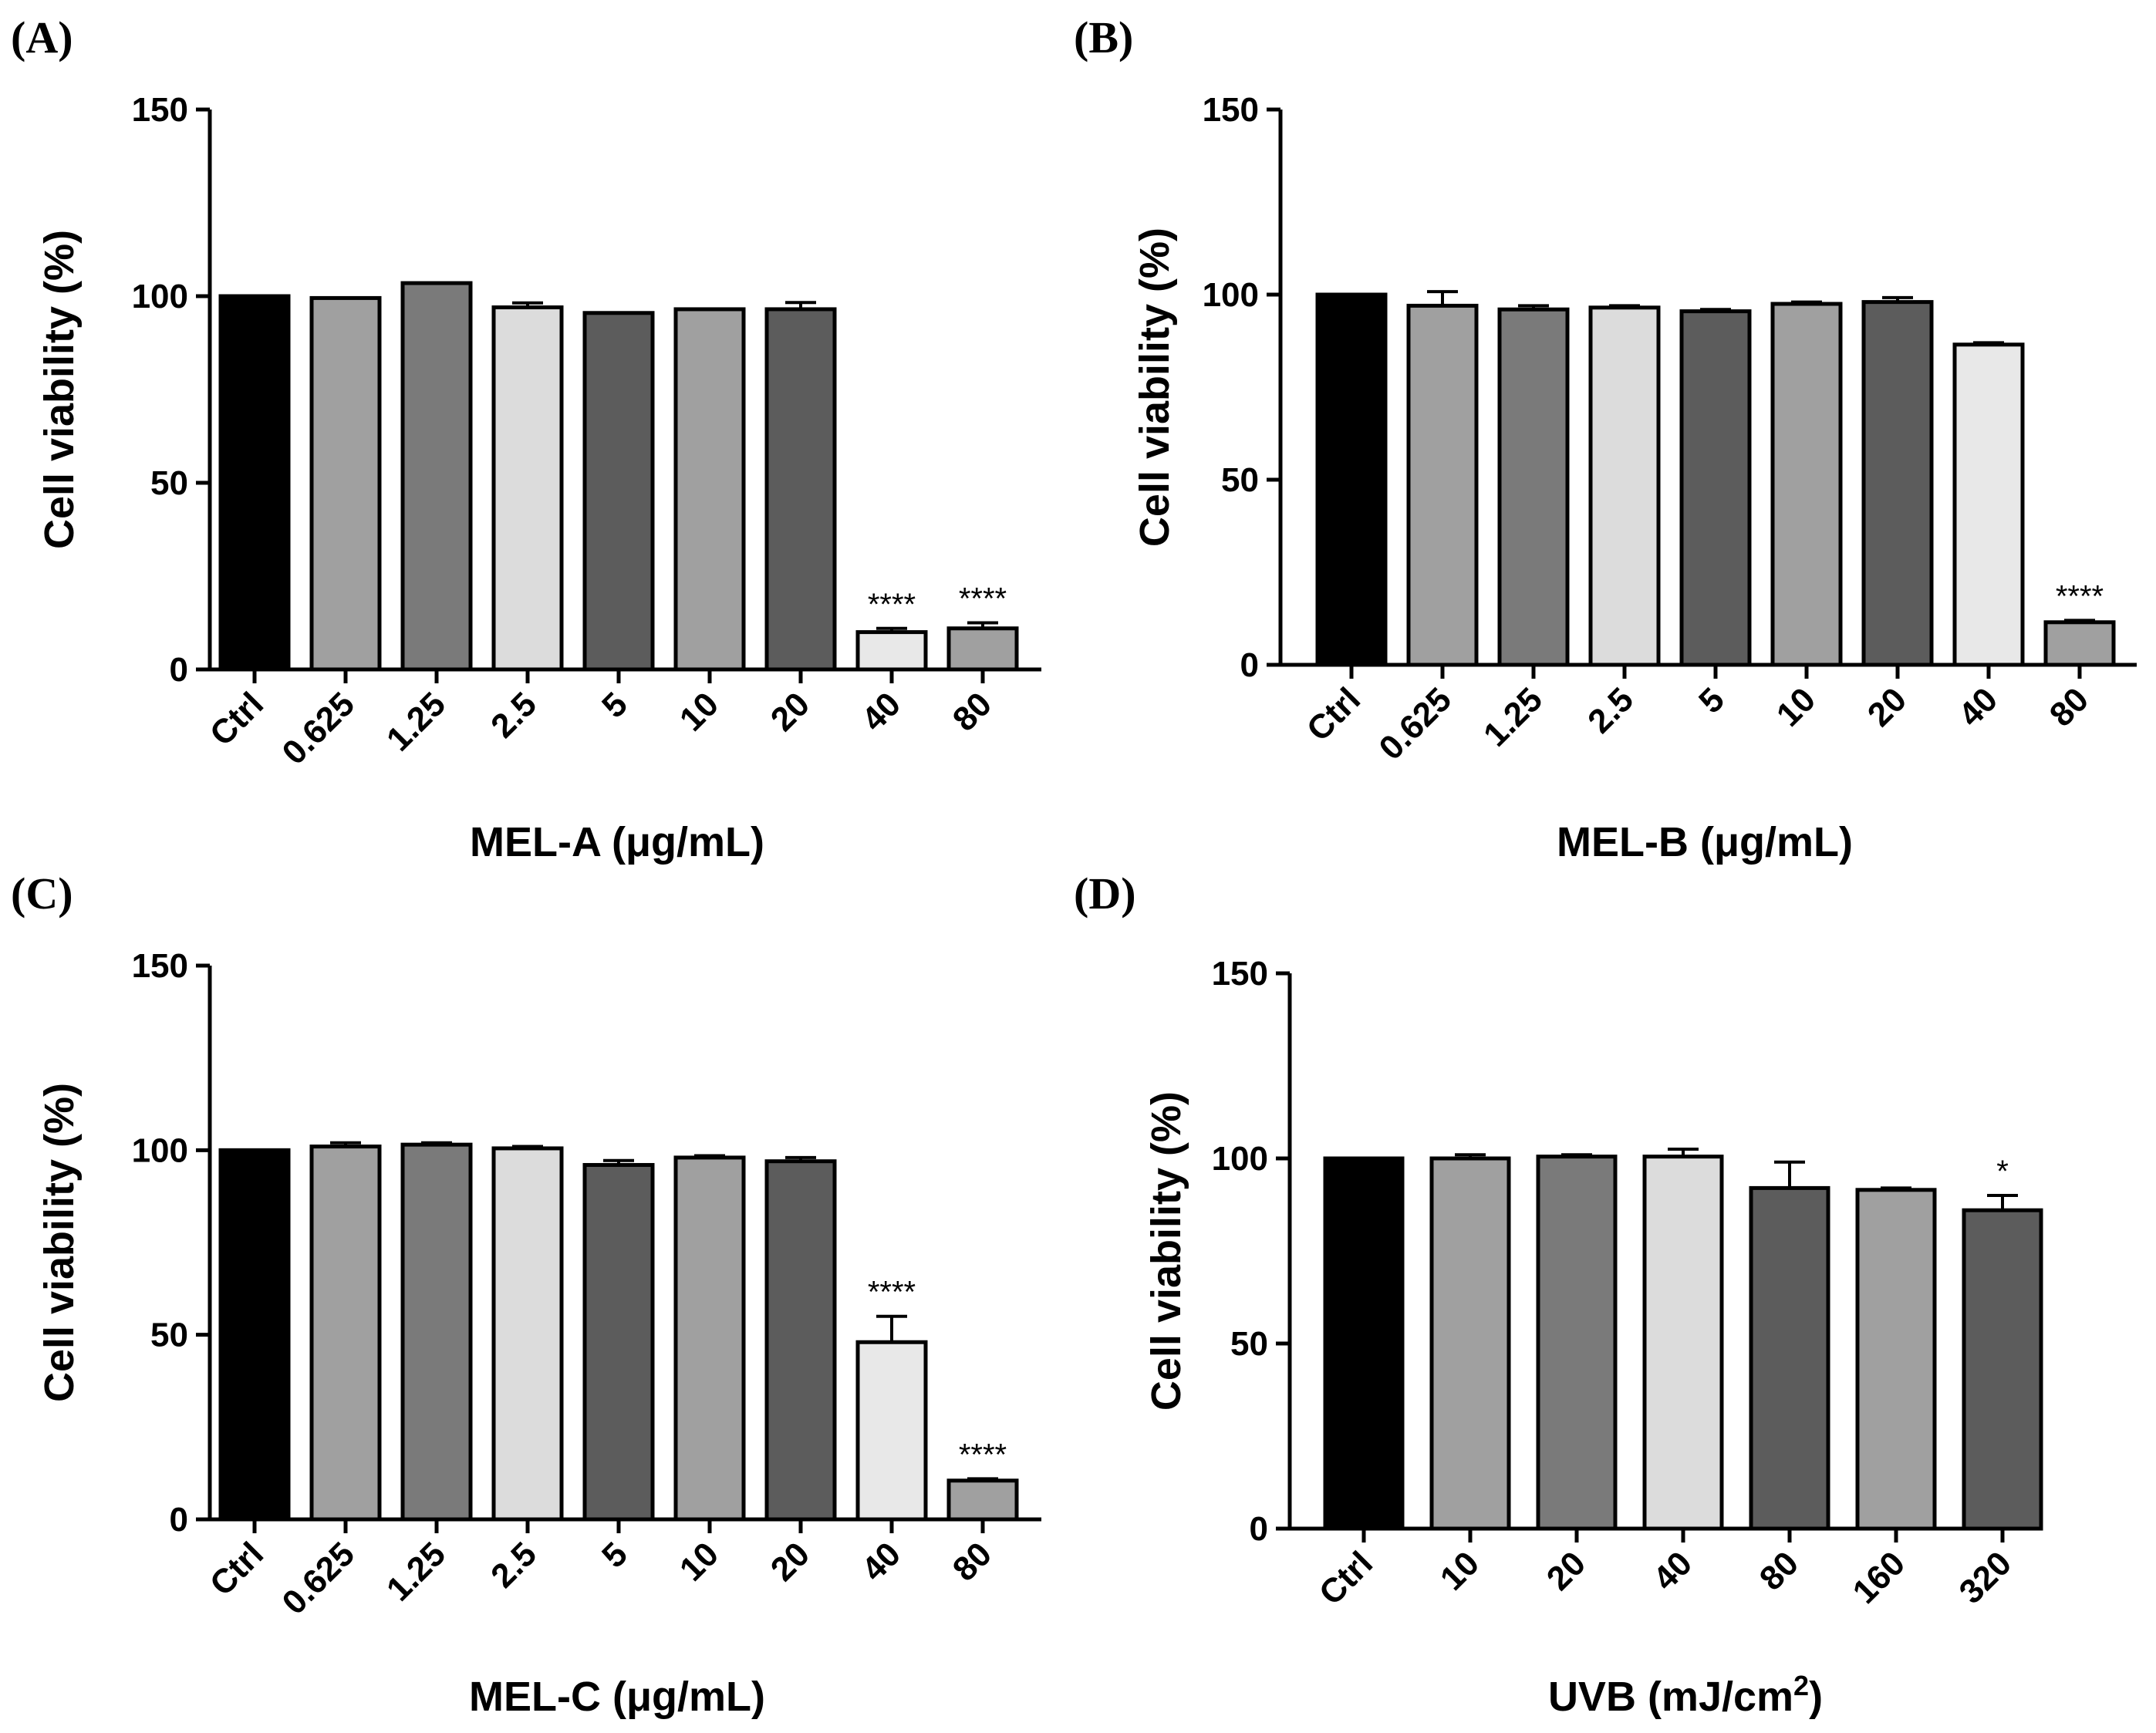 Image resolution: width=2156 pixels, height=1733 pixels. Describe the element at coordinates (617, 1697) in the screenshot. I see `x-axis-title: MEL-C (μg/mL)` at that location.